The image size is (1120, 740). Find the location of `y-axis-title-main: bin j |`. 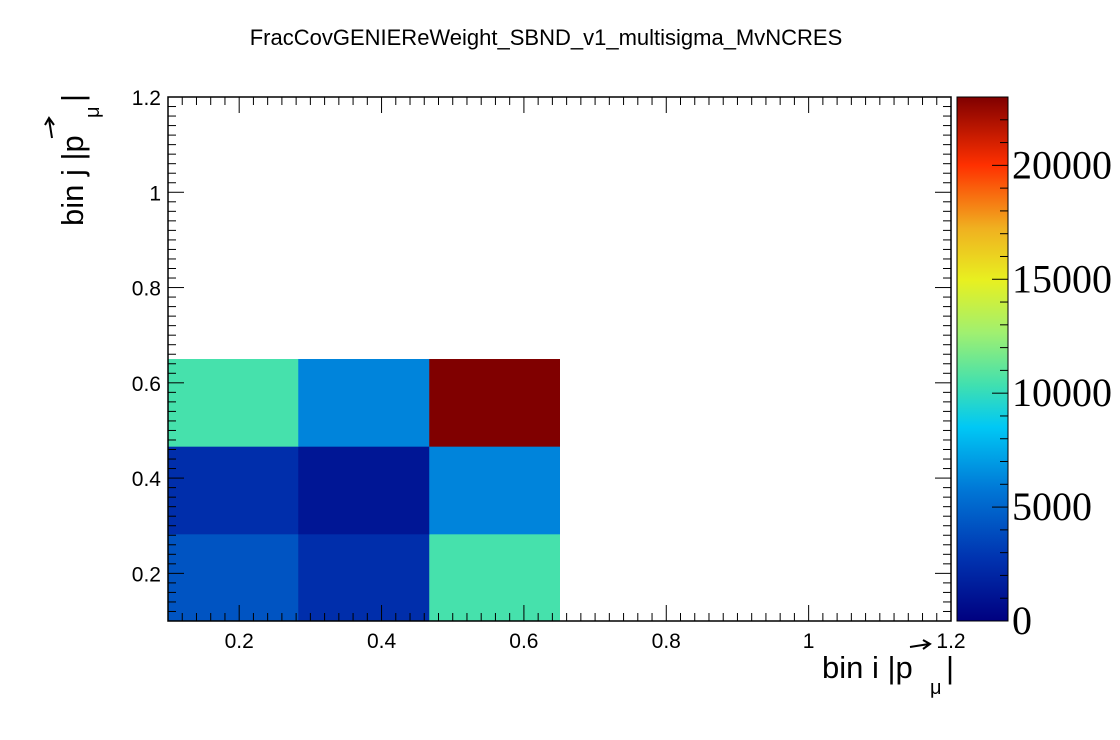

y-axis-title-main: bin j | is located at coordinates (72, 189).